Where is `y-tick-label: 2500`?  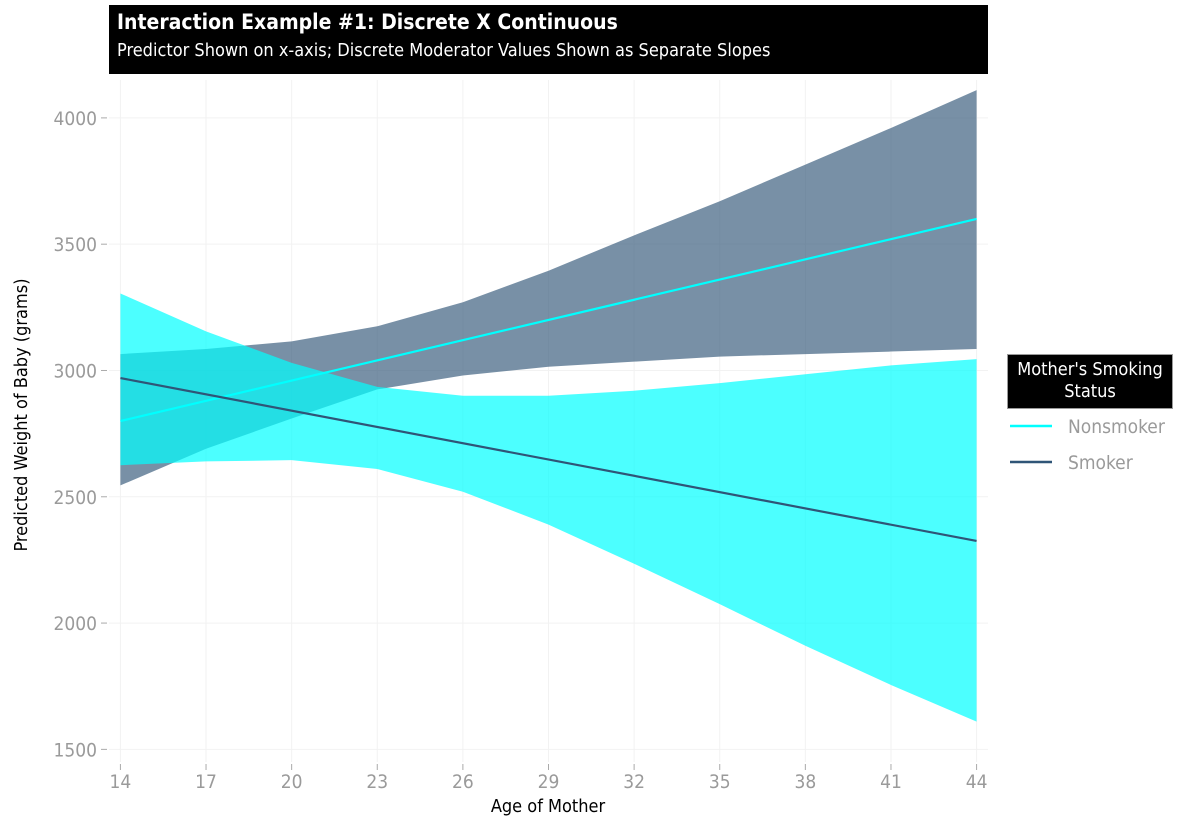
y-tick-label: 2500 is located at coordinates (76, 498).